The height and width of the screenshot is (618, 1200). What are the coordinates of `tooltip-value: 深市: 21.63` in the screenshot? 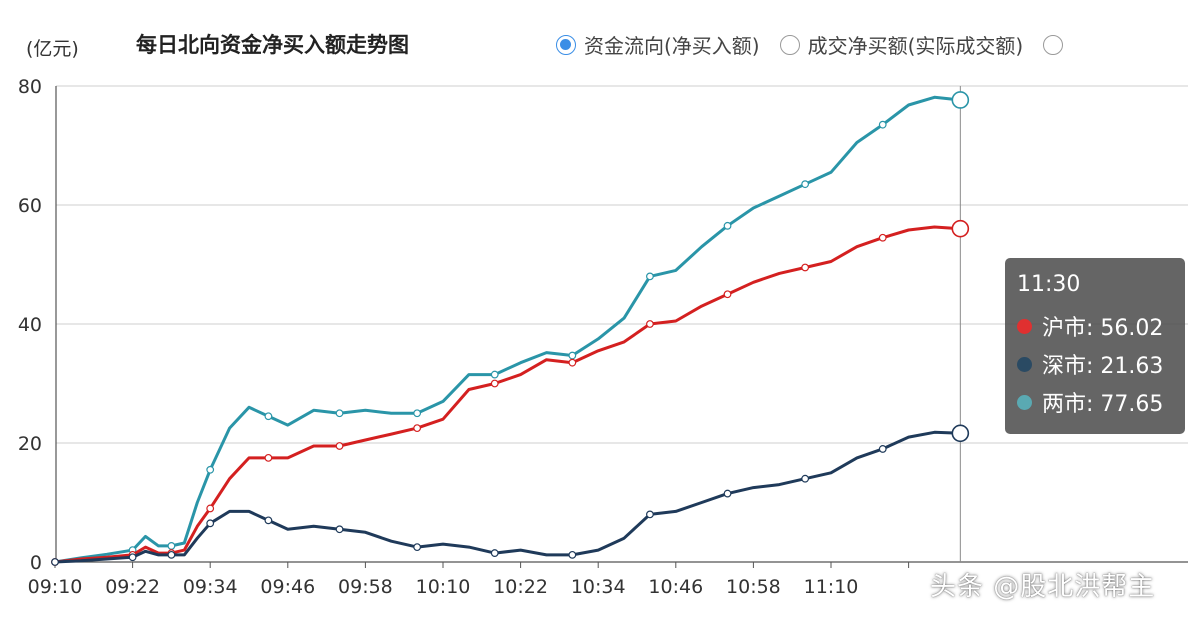 It's located at (1103, 366).